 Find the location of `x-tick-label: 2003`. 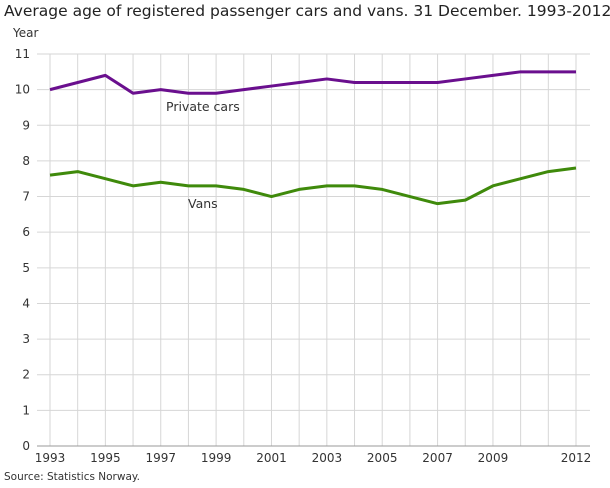

x-tick-label: 2003 is located at coordinates (327, 458).